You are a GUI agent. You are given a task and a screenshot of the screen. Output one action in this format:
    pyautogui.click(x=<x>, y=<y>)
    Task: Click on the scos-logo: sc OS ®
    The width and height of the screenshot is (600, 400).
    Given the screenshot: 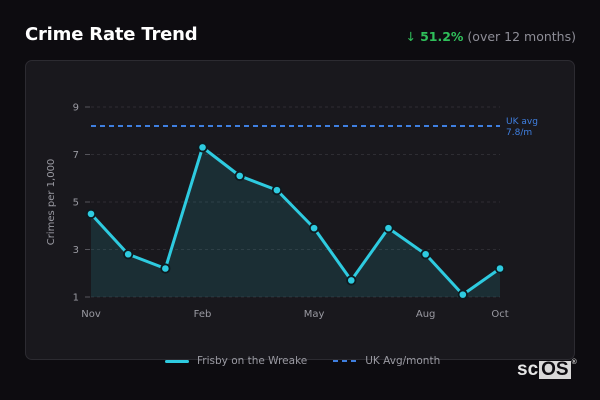 What is the action you would take?
    pyautogui.click(x=547, y=370)
    